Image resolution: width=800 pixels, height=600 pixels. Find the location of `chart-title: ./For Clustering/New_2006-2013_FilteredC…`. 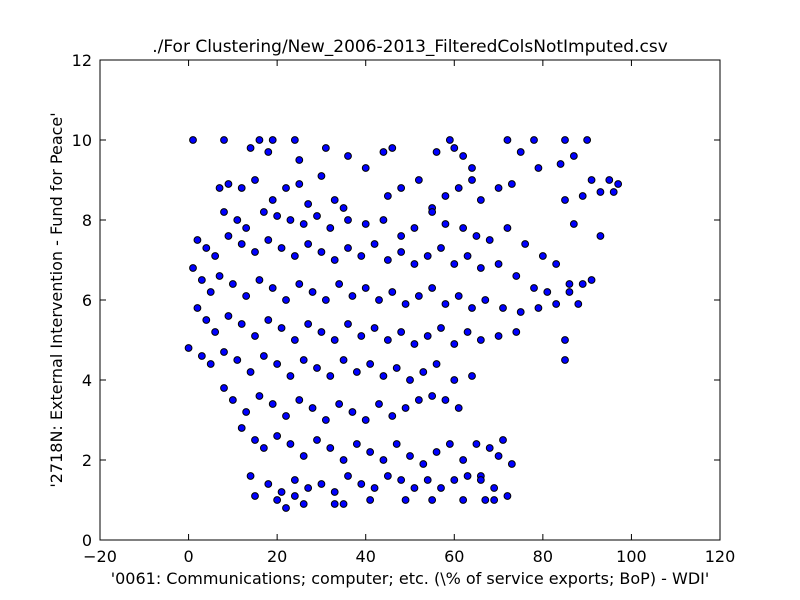

chart-title: ./For Clustering/New_2006-2013_FilteredC… is located at coordinates (410, 47).